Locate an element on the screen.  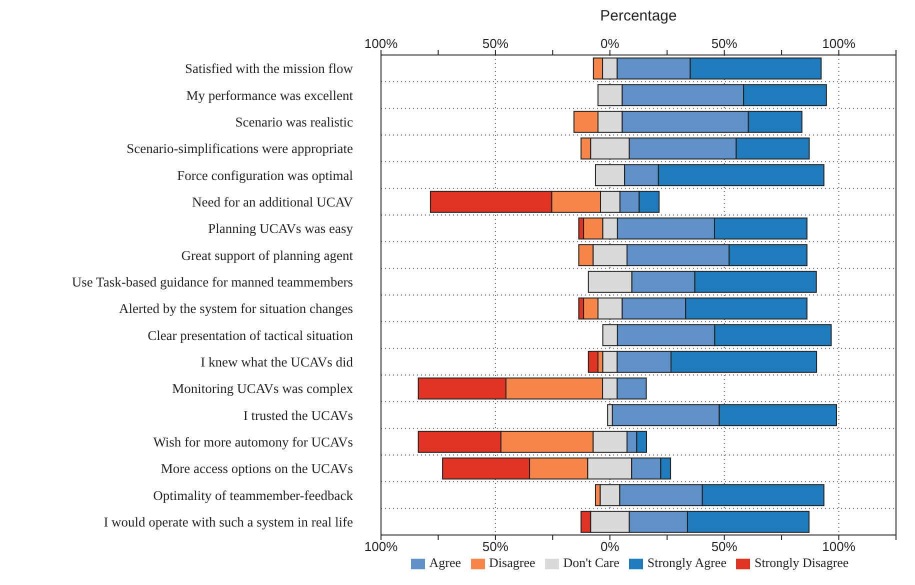
y-tick-label: I trusted the UCAVs is located at coordinates (298, 415).